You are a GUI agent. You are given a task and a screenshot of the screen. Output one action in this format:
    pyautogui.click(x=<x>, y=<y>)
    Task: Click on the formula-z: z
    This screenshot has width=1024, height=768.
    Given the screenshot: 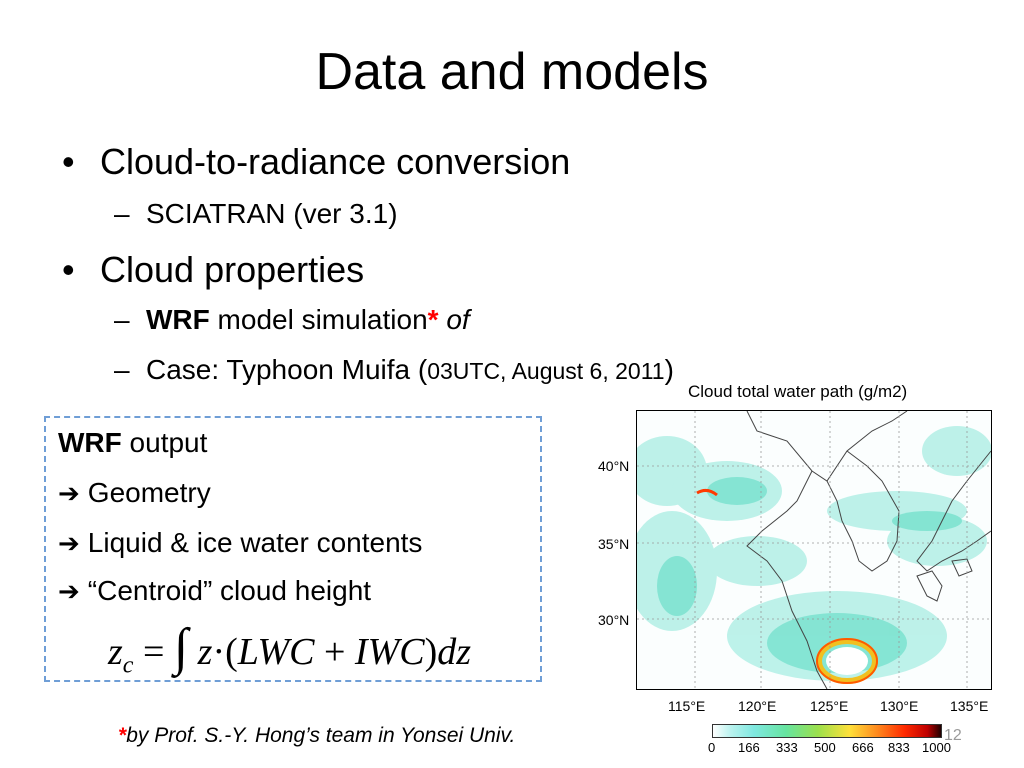 What is the action you would take?
    pyautogui.click(x=115, y=652)
    